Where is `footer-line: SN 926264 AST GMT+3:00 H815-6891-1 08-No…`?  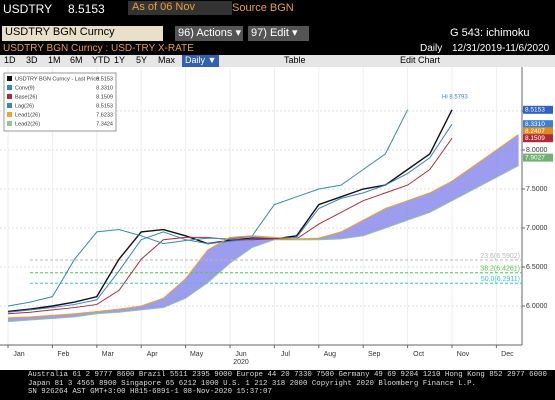 footer-line: SN 926264 AST GMT+3:00 H815-6891-1 08-No… is located at coordinates (150, 392).